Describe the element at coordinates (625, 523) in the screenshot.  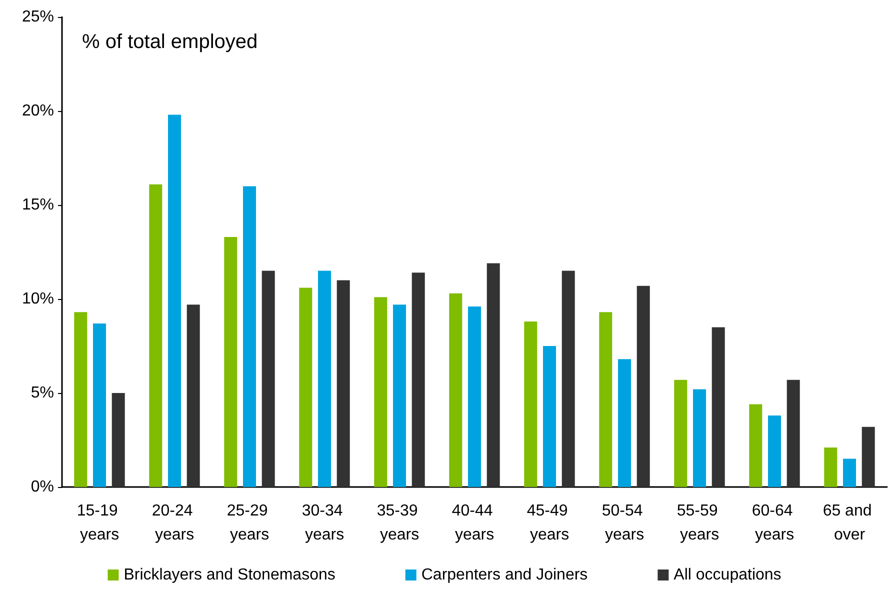
I see `x-tick-label: 50-54 years` at that location.